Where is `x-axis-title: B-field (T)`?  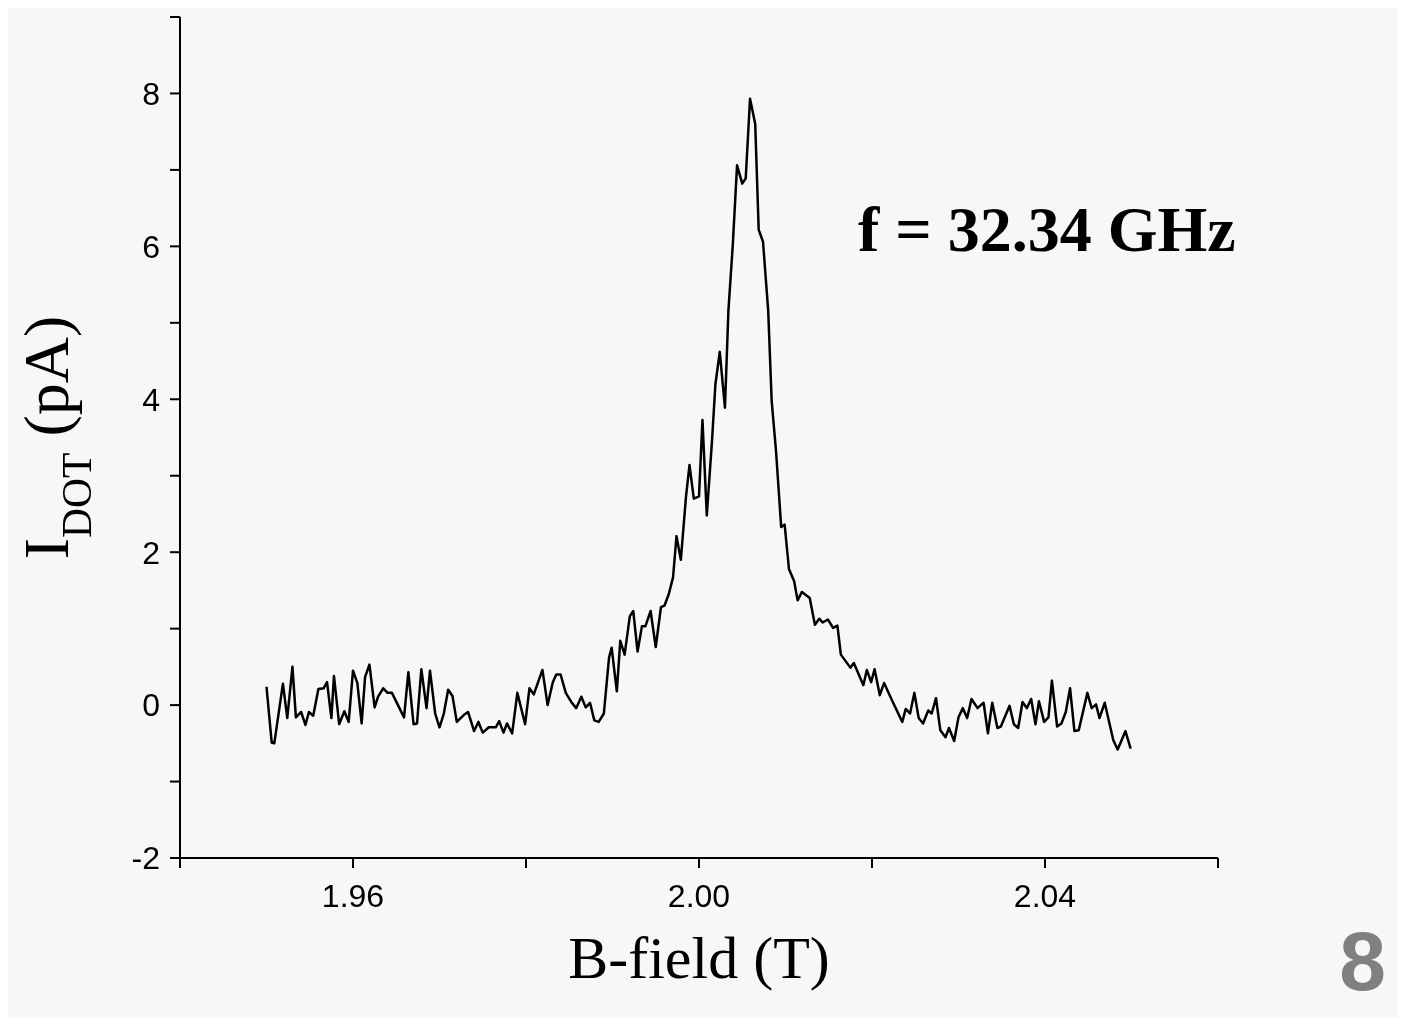
x-axis-title: B-field (T) is located at coordinates (699, 958).